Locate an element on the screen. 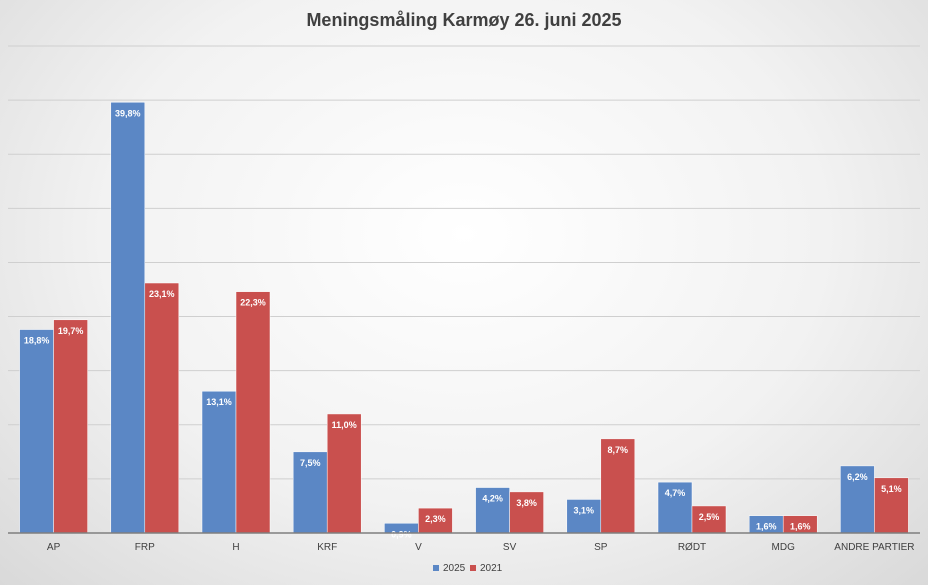 The width and height of the screenshot is (928, 585). x-tick-label: MDG is located at coordinates (784, 547).